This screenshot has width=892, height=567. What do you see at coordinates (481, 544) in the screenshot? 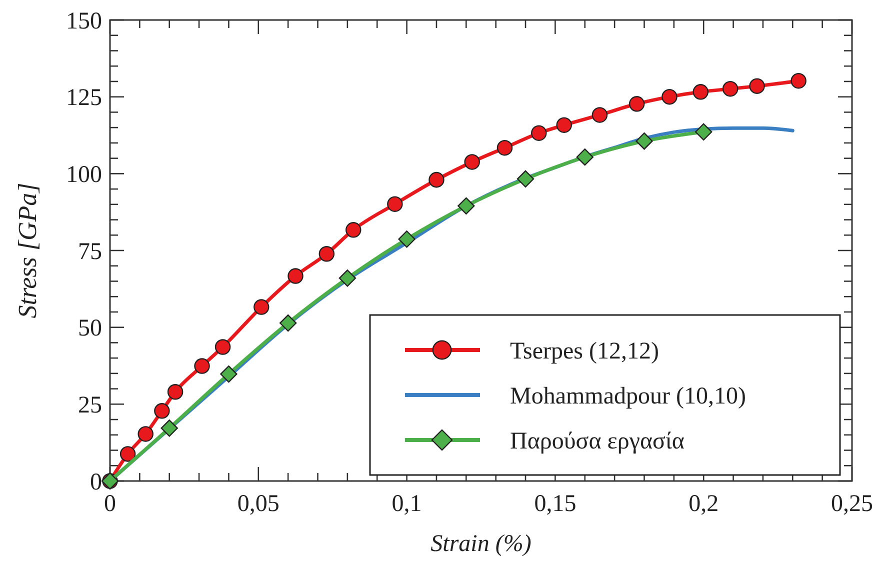
I see `x-axis-title: Strain (%)` at bounding box center [481, 544].